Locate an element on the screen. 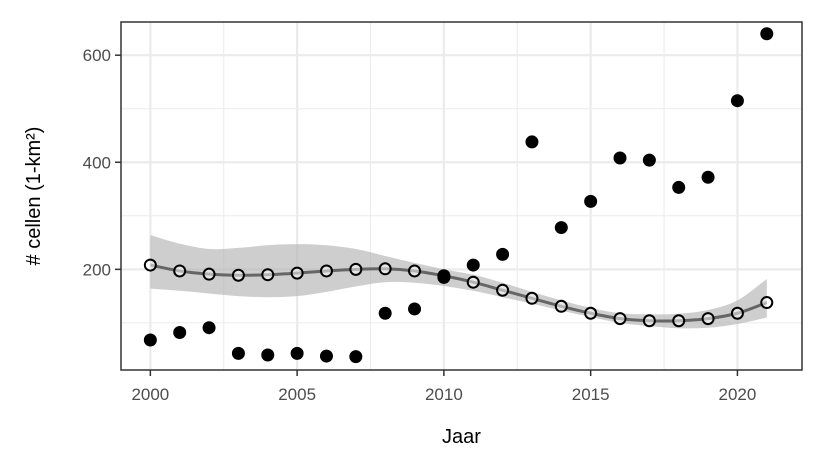 The height and width of the screenshot is (472, 826). x-tick-label: 2005 is located at coordinates (297, 394).